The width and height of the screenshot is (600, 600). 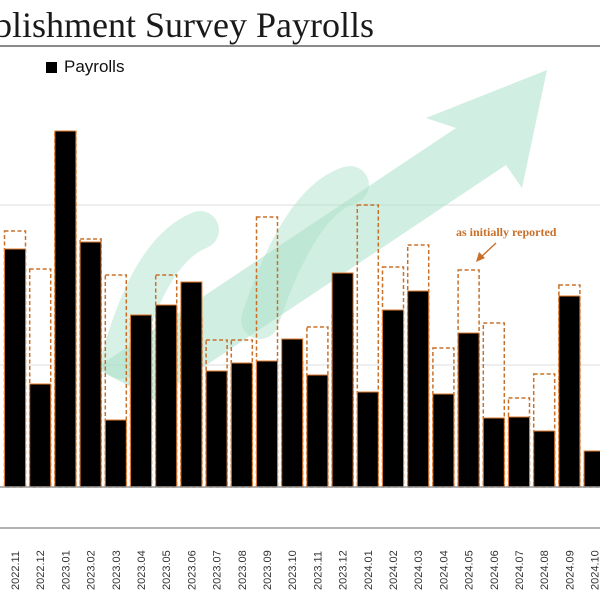 I want to click on x-tick-label: 2022.11, so click(x=16, y=570).